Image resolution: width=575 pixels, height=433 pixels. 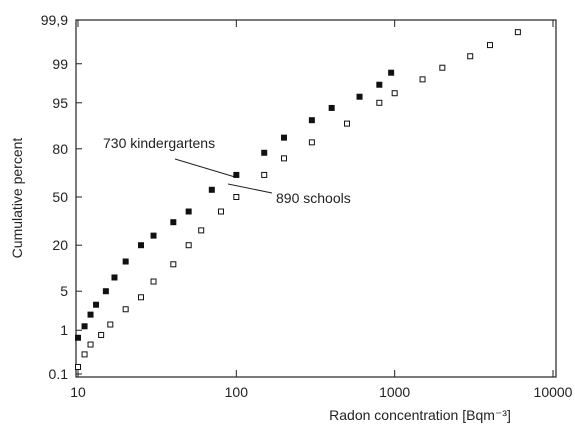 I want to click on y-tick-label: 80, so click(x=60, y=149).